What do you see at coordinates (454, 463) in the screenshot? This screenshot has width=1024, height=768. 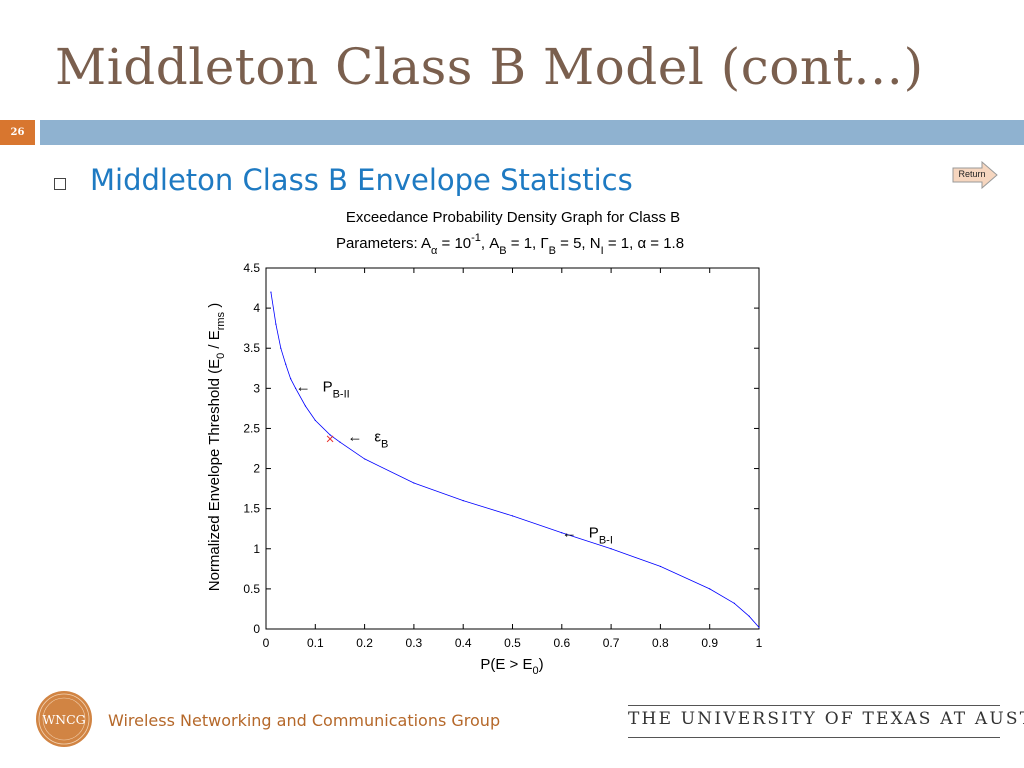 I see `annotation-layer: ← PB-II← εB← PB-I` at bounding box center [454, 463].